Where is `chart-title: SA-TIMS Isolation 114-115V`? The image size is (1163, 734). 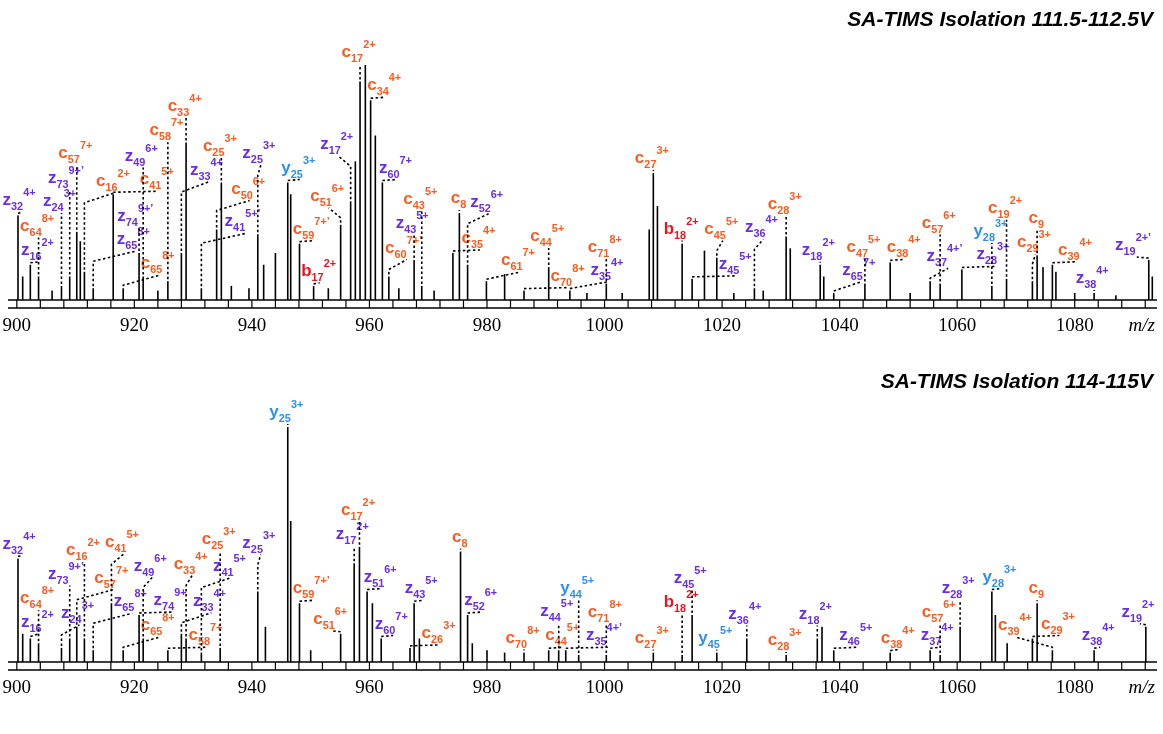 chart-title: SA-TIMS Isolation 114-115V is located at coordinates (1017, 380).